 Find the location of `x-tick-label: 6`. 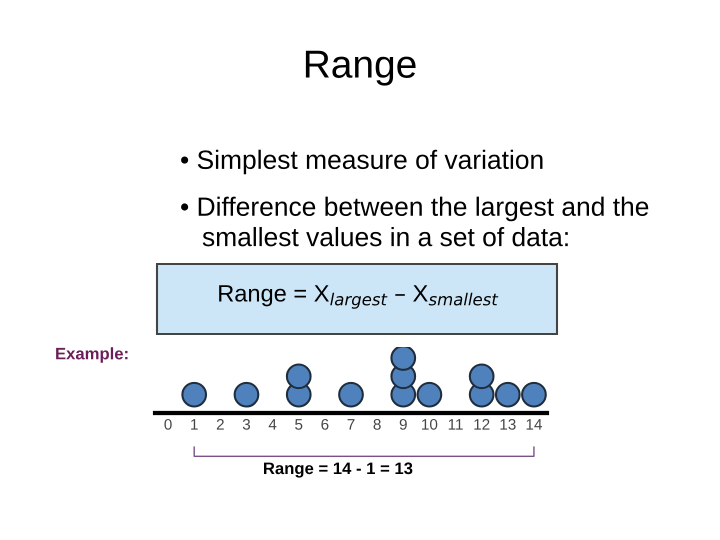

x-tick-label: 6 is located at coordinates (324, 424).